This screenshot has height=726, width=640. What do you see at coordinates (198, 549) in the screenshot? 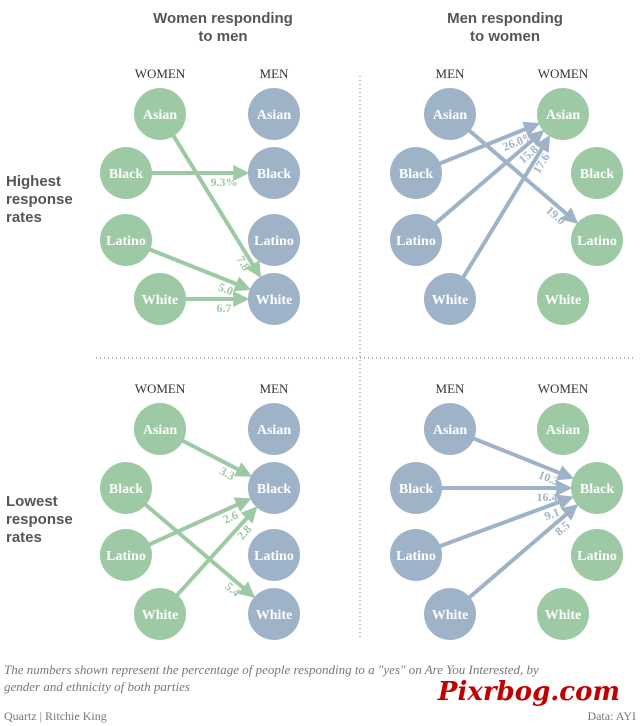
I see `arrow-bottom-left-black-to-white` at bounding box center [198, 549].